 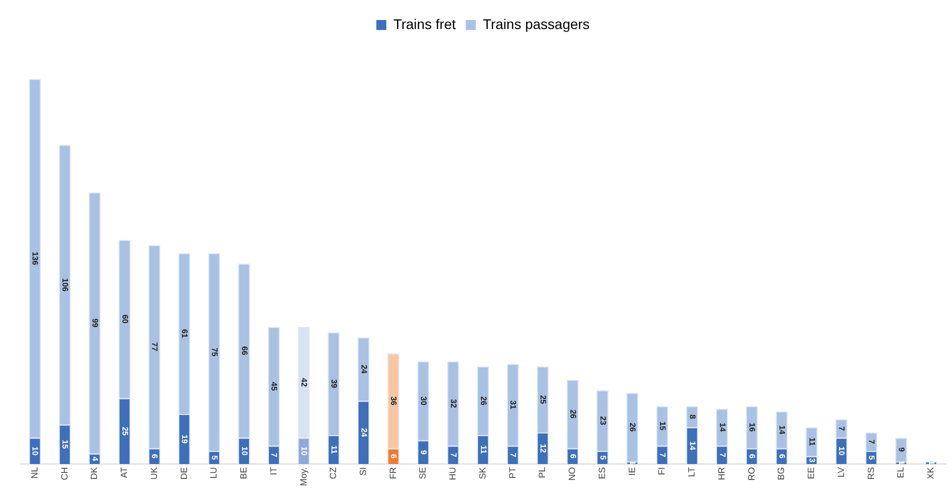 I want to click on x-tick-label: RS, so click(x=871, y=473).